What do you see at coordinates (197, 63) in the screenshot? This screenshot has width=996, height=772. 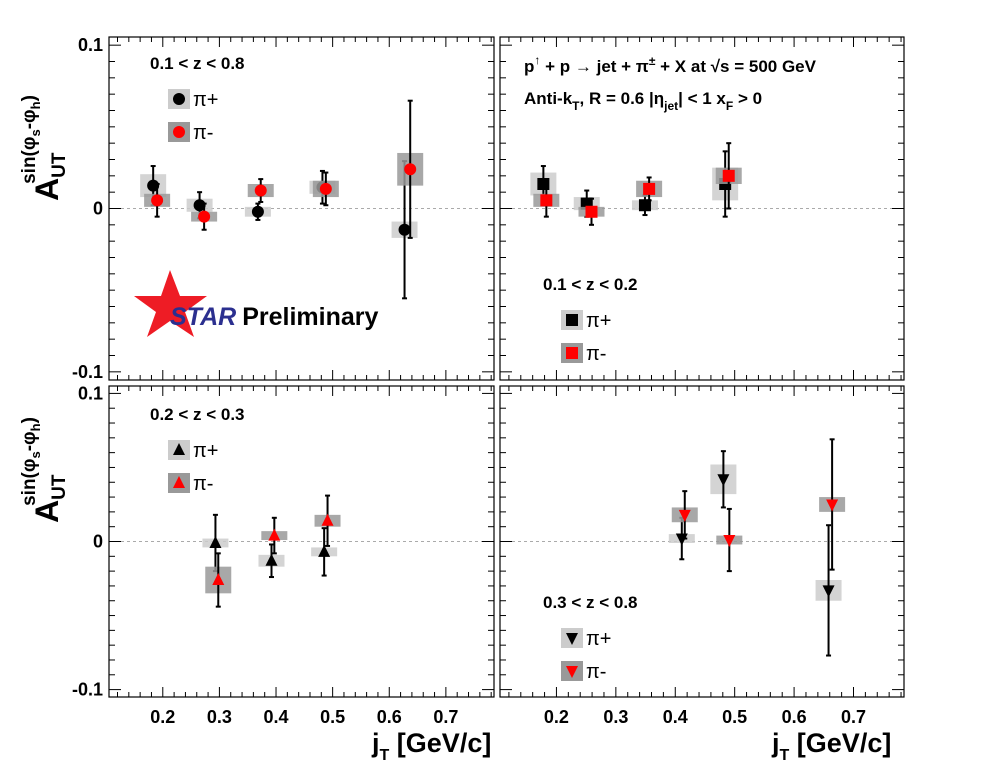 I see `top-left-z-range-label: 0.1 < z < 0.8` at bounding box center [197, 63].